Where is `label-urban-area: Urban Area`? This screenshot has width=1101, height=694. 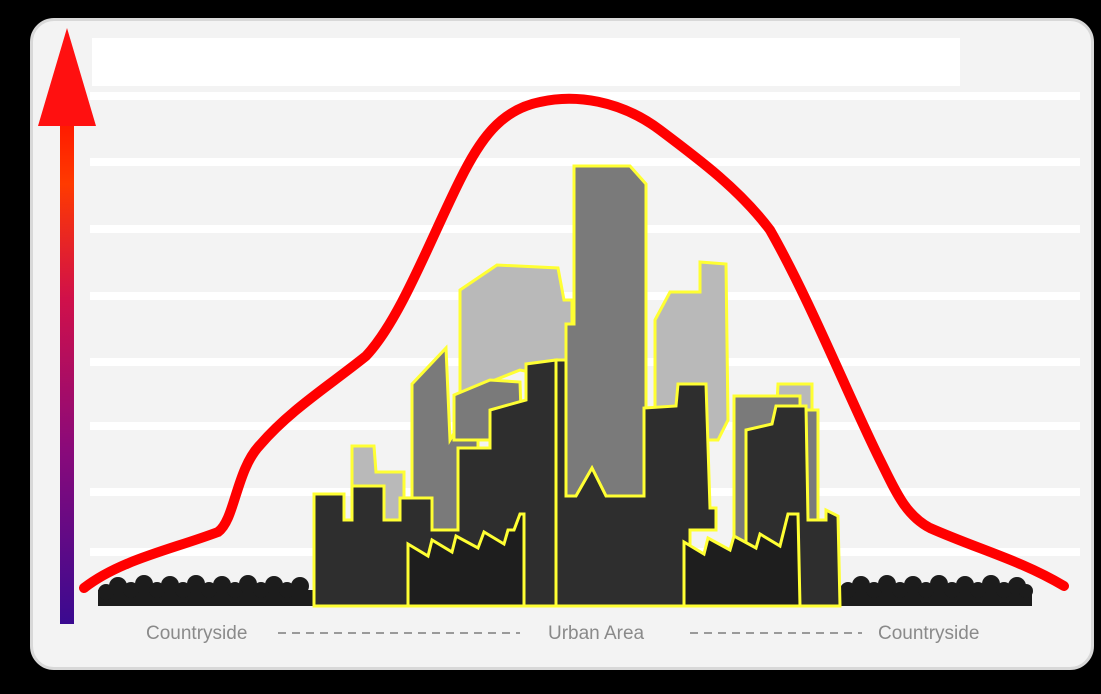 label-urban-area: Urban Area is located at coordinates (596, 633).